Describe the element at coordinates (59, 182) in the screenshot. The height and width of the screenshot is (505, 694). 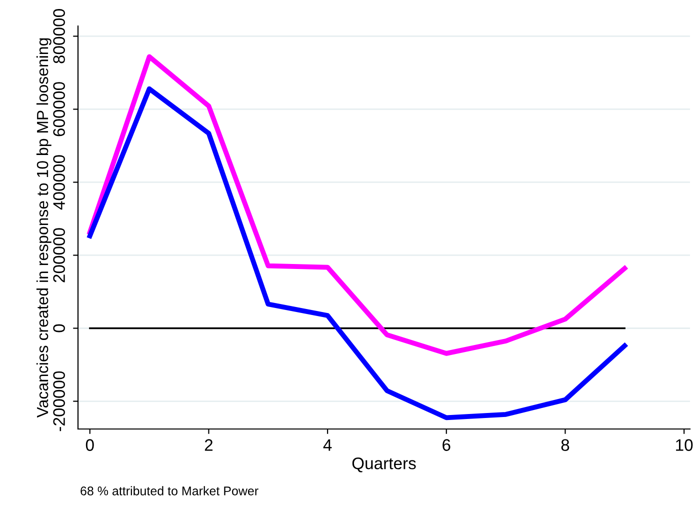
I see `y-tick-label: 400000` at that location.